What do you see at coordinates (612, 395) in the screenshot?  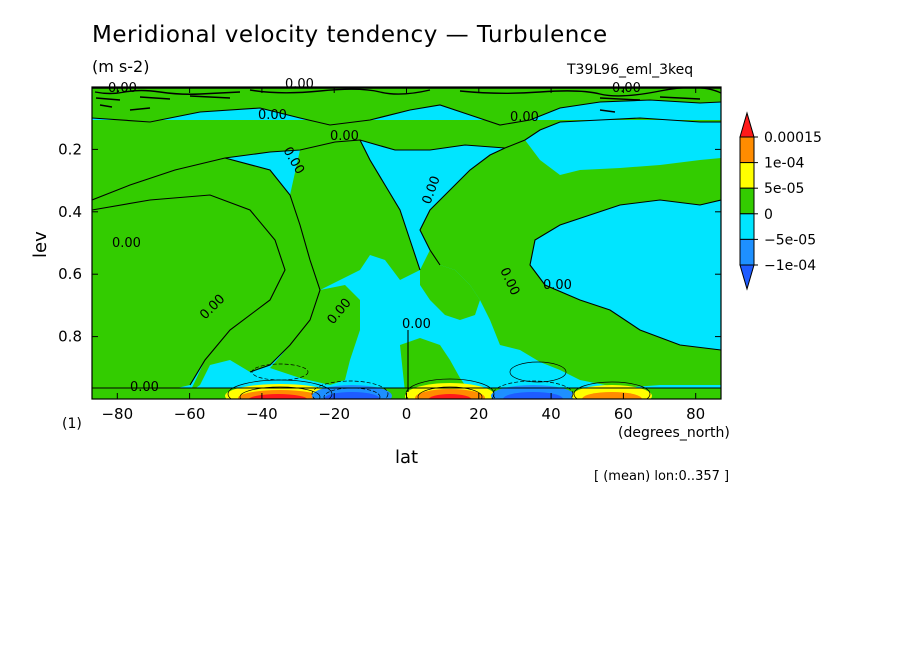 I see `band-positive-strong` at bounding box center [612, 395].